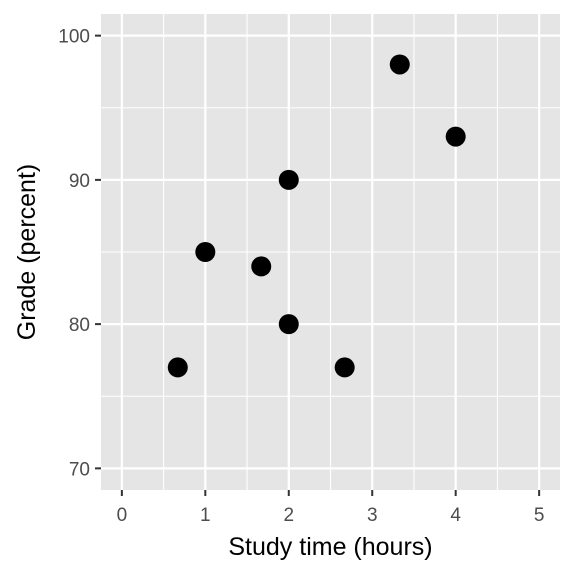  What do you see at coordinates (205, 515) in the screenshot?
I see `x-tick-label: 1` at bounding box center [205, 515].